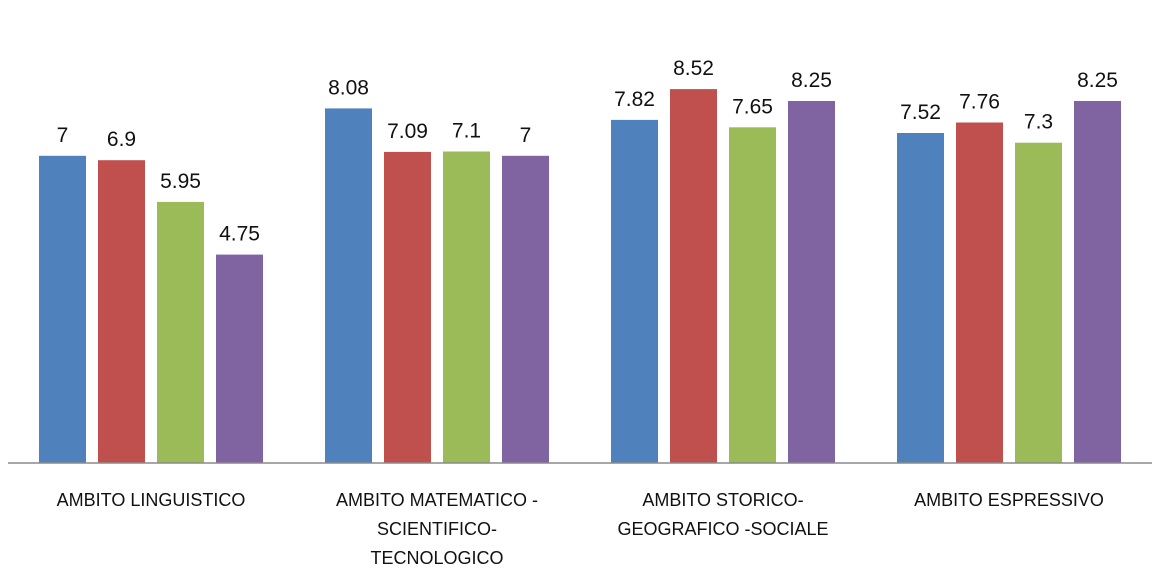  I want to click on category-label-line: AMBITO ESPRESSIVO, so click(1009, 500).